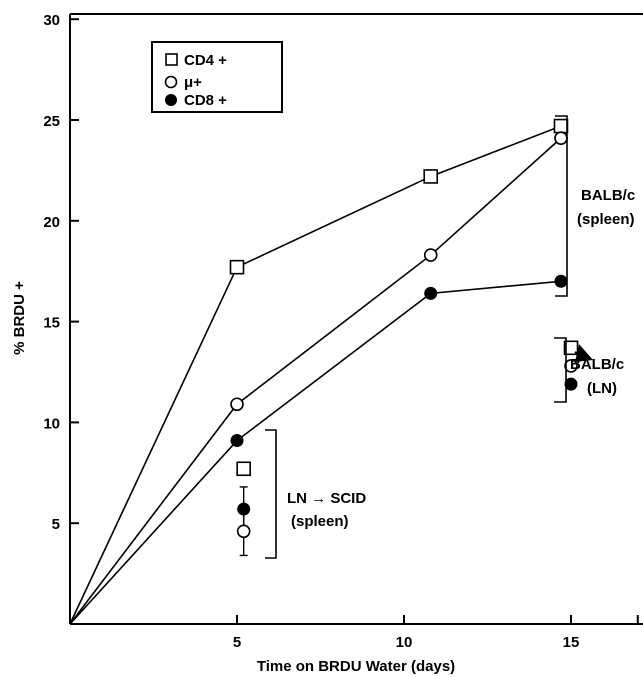  What do you see at coordinates (571, 642) in the screenshot?
I see `x-tick-label: 15` at bounding box center [571, 642].